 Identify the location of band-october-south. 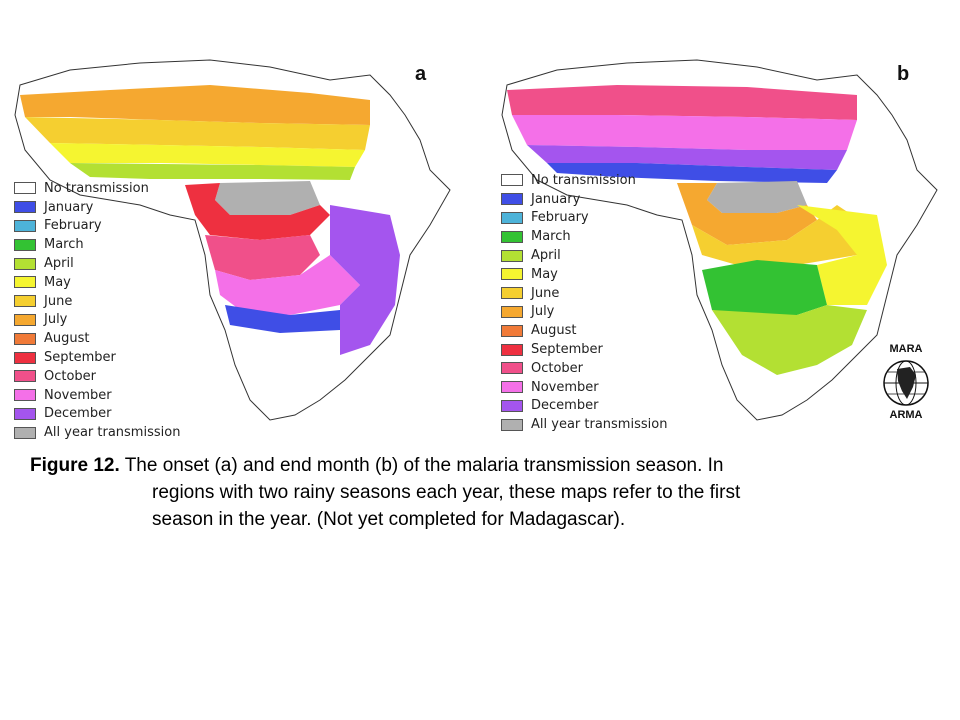
(262, 257).